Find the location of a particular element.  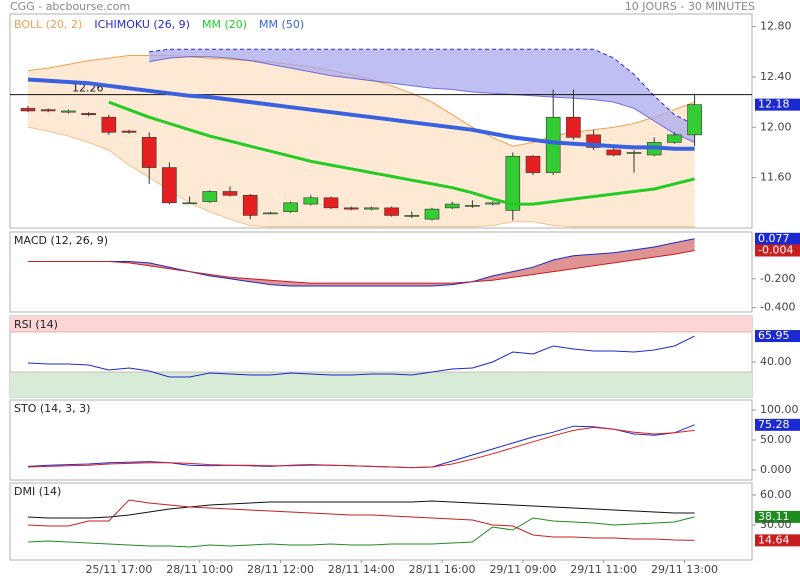

period: 10 JOURS - 30 MINUTES is located at coordinates (690, 6).